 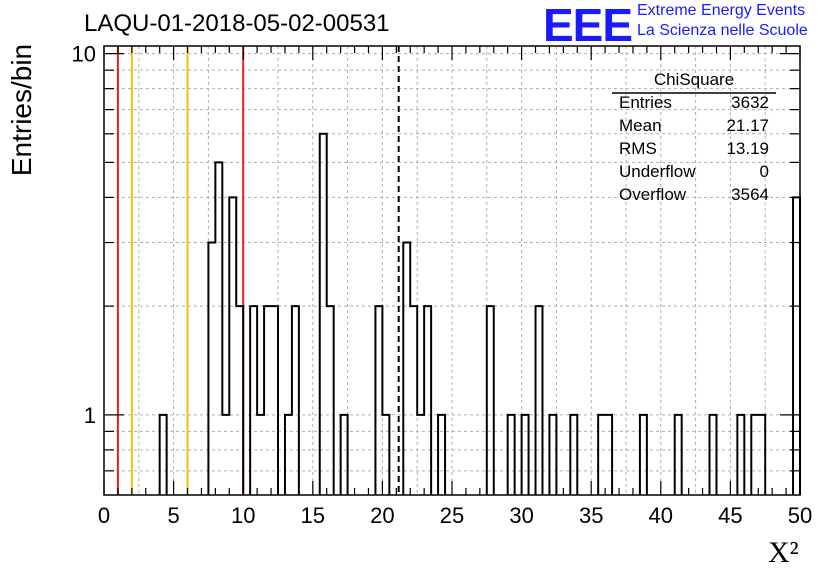 I want to click on x-tick-label: 45, so click(x=730, y=515).